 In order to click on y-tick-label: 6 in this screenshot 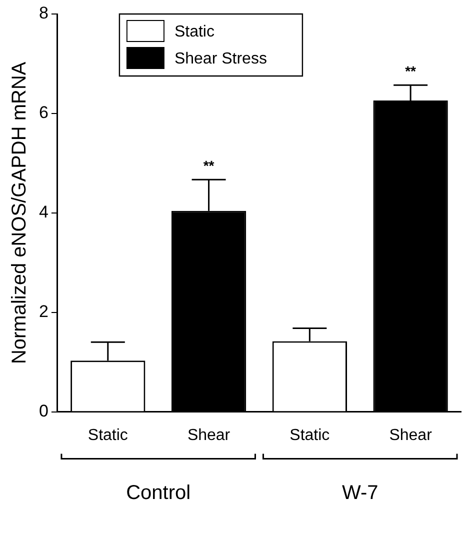, I will do `click(43, 112)`.